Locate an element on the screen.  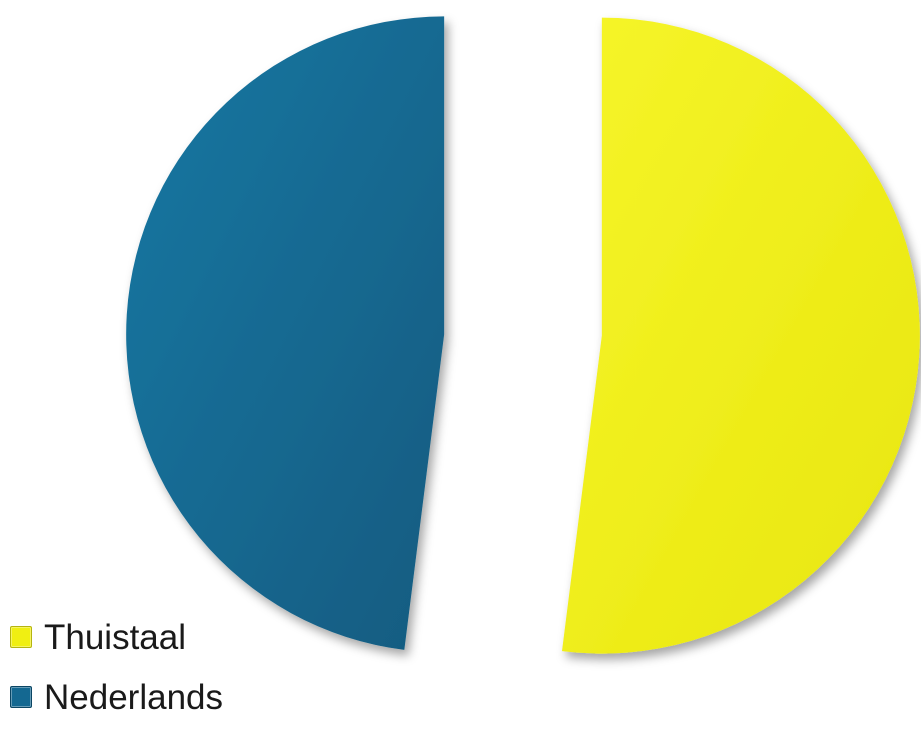
legend-swatch-nederlands is located at coordinates (21, 697).